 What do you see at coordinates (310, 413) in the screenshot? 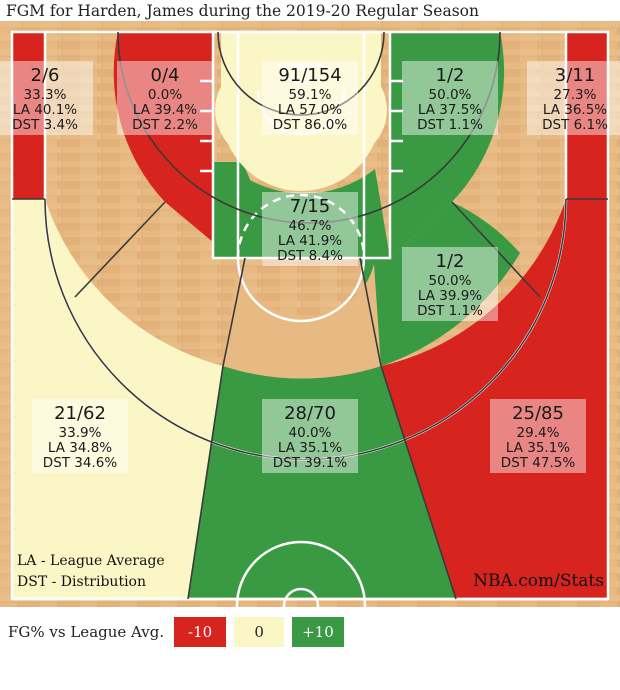
I see `zone-fgm-fga: 28/70` at bounding box center [310, 413].